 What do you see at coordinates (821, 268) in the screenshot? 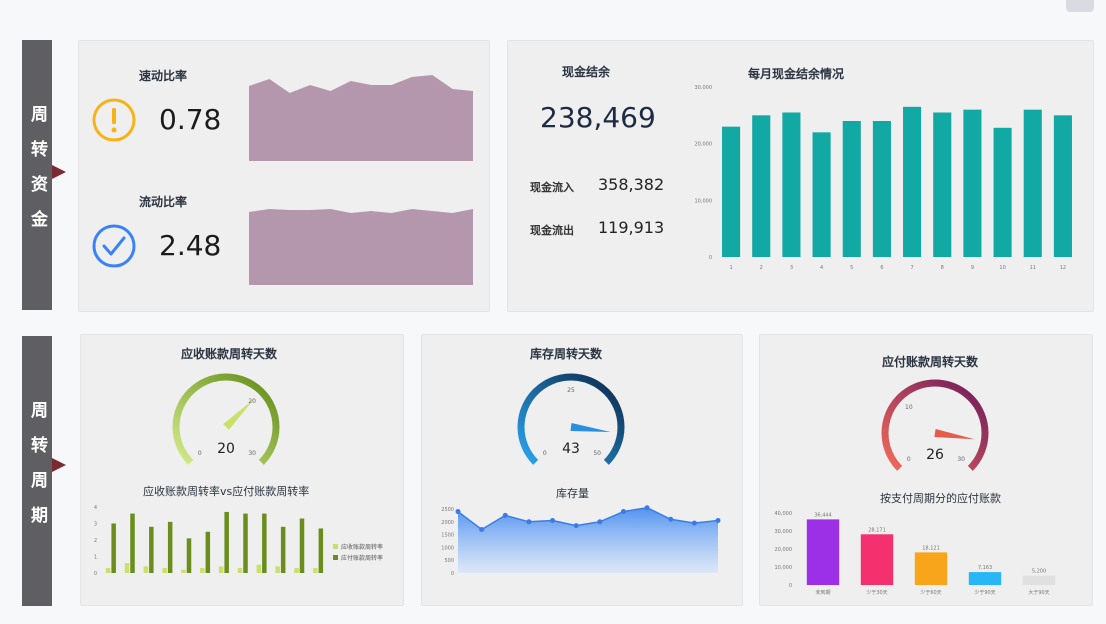
I see `x-tick-label: 4` at bounding box center [821, 268].